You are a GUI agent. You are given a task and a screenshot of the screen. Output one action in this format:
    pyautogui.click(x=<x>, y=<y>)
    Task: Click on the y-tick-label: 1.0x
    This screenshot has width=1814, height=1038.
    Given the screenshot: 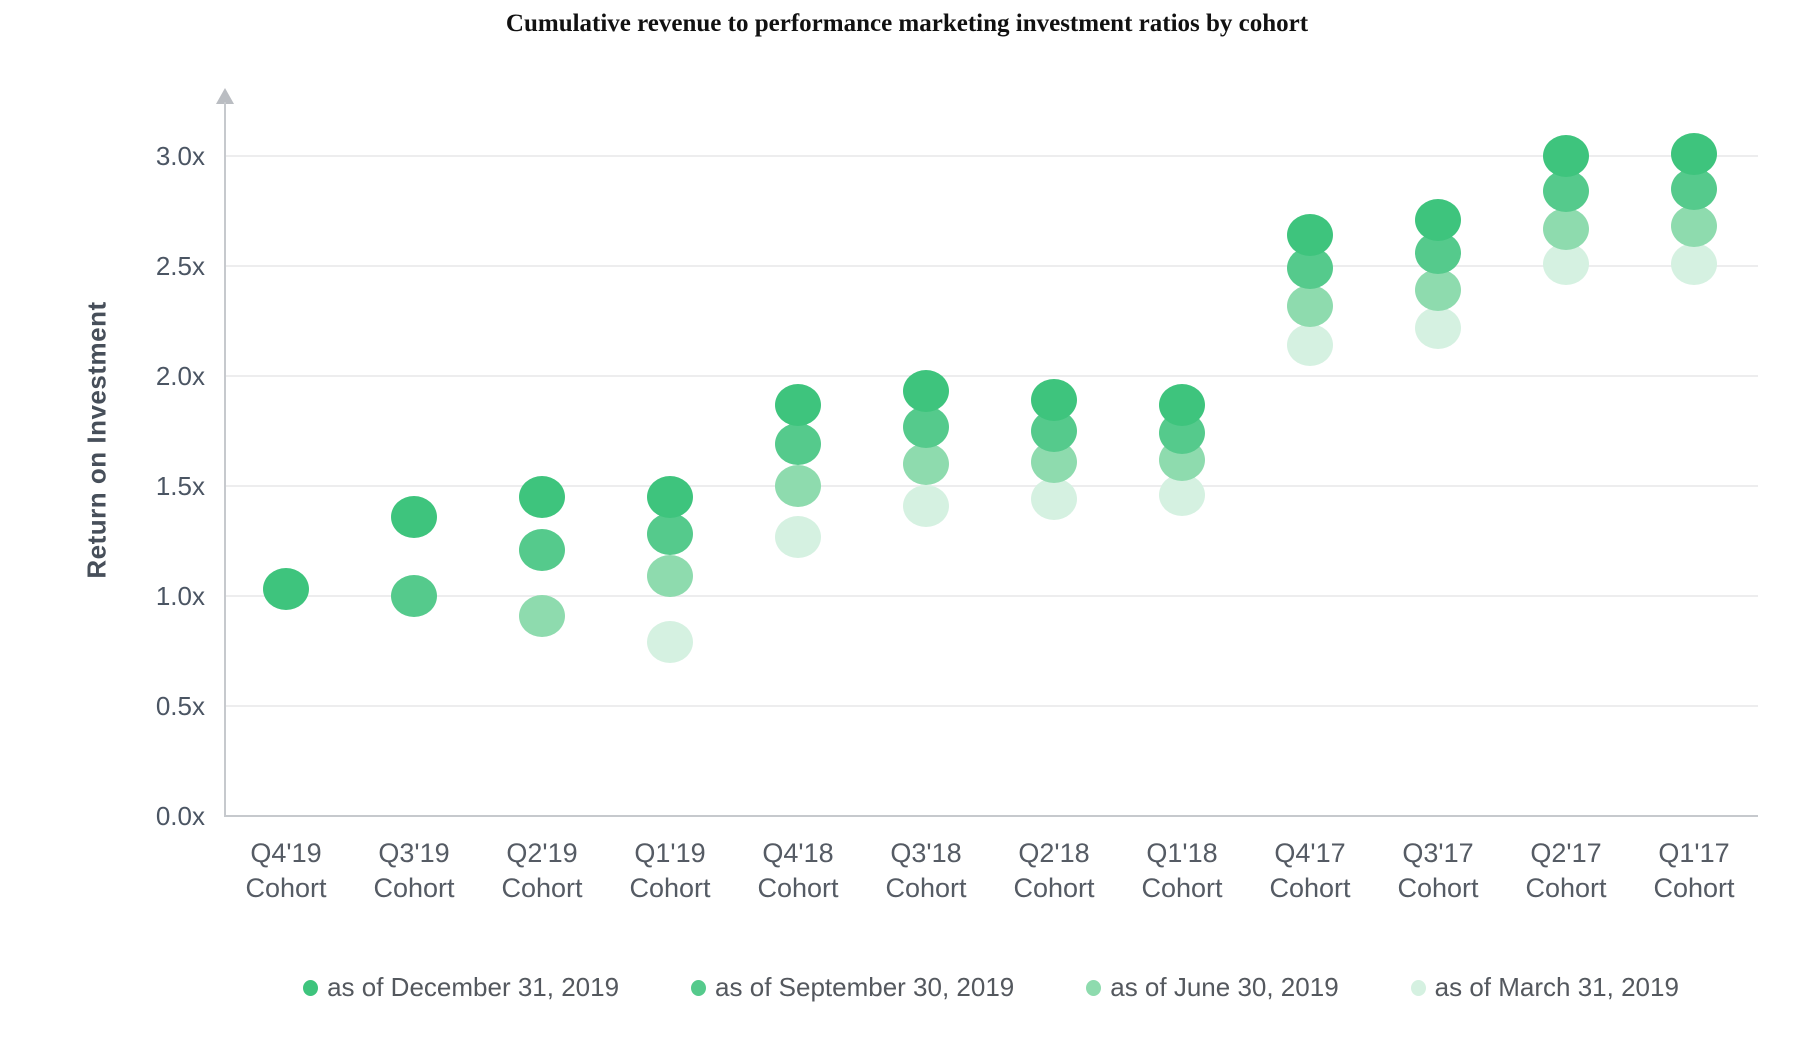 What is the action you would take?
    pyautogui.click(x=180, y=596)
    